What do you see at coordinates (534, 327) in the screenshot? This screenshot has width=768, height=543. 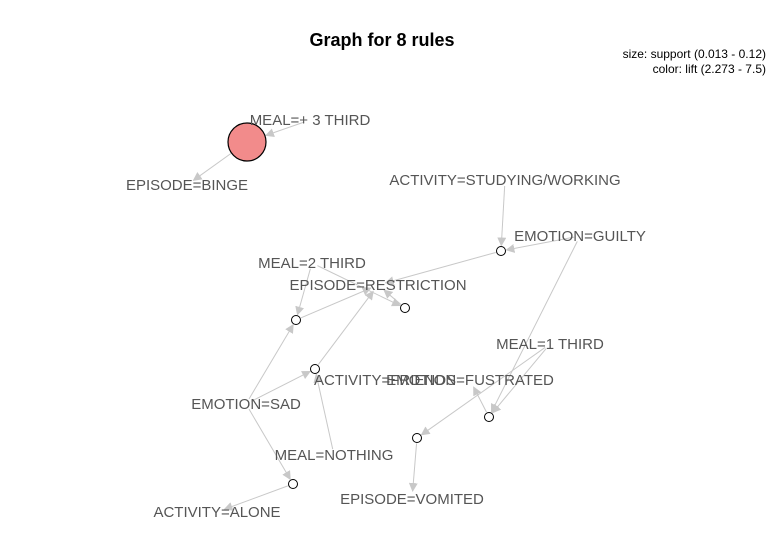 I see `edge-guilty-to-r8` at bounding box center [534, 327].